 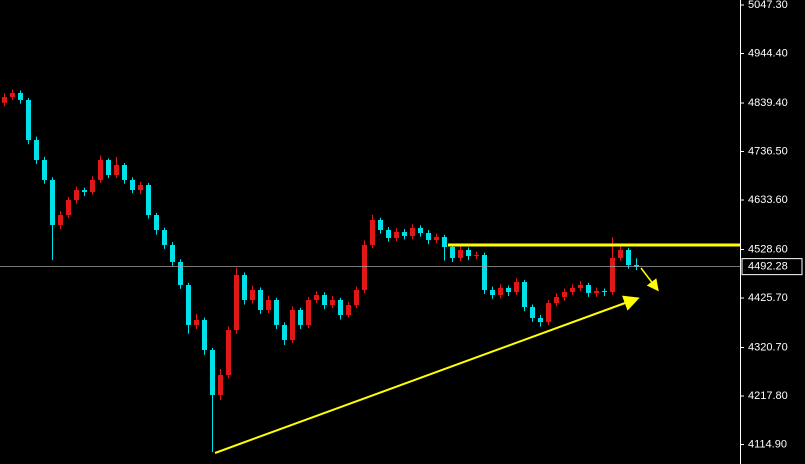 I want to click on y-tick-label: 4736.50, so click(x=768, y=151).